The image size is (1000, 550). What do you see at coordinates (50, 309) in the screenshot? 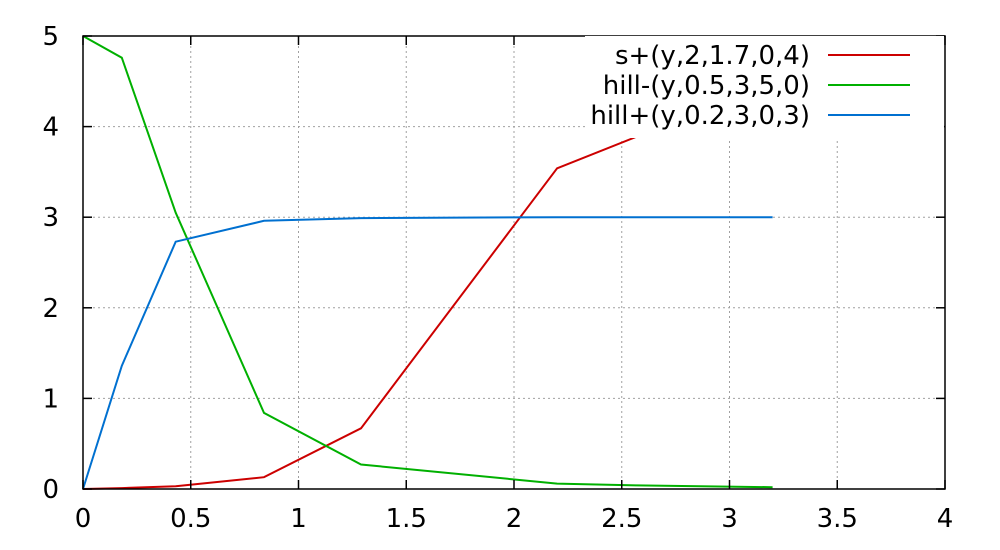
I see `y-tick-label: 2` at bounding box center [50, 309].